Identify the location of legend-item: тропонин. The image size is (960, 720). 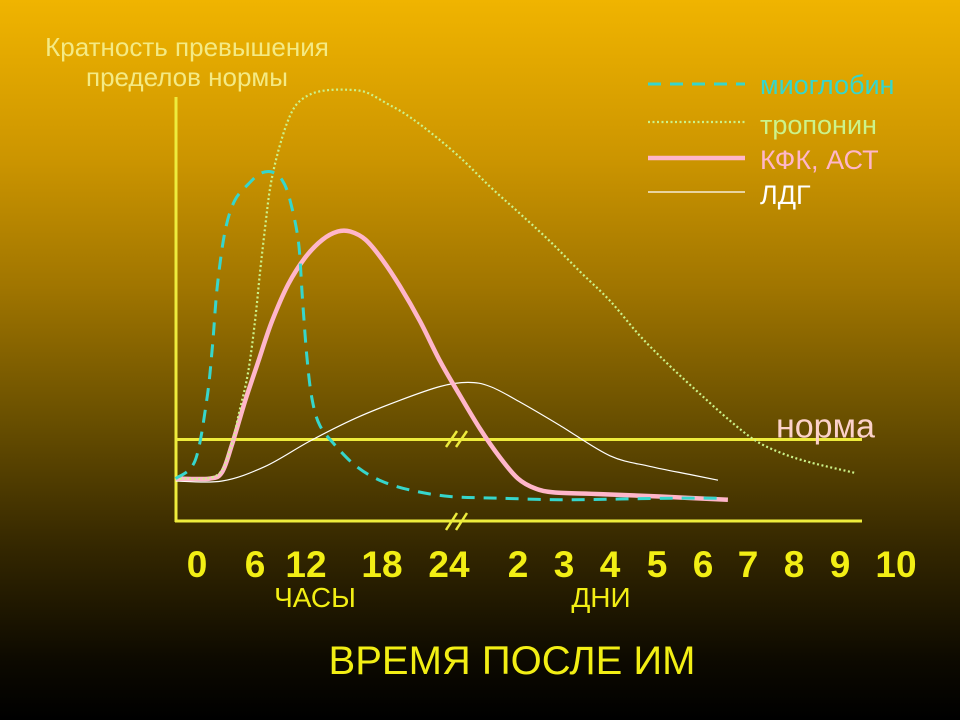
(762, 125).